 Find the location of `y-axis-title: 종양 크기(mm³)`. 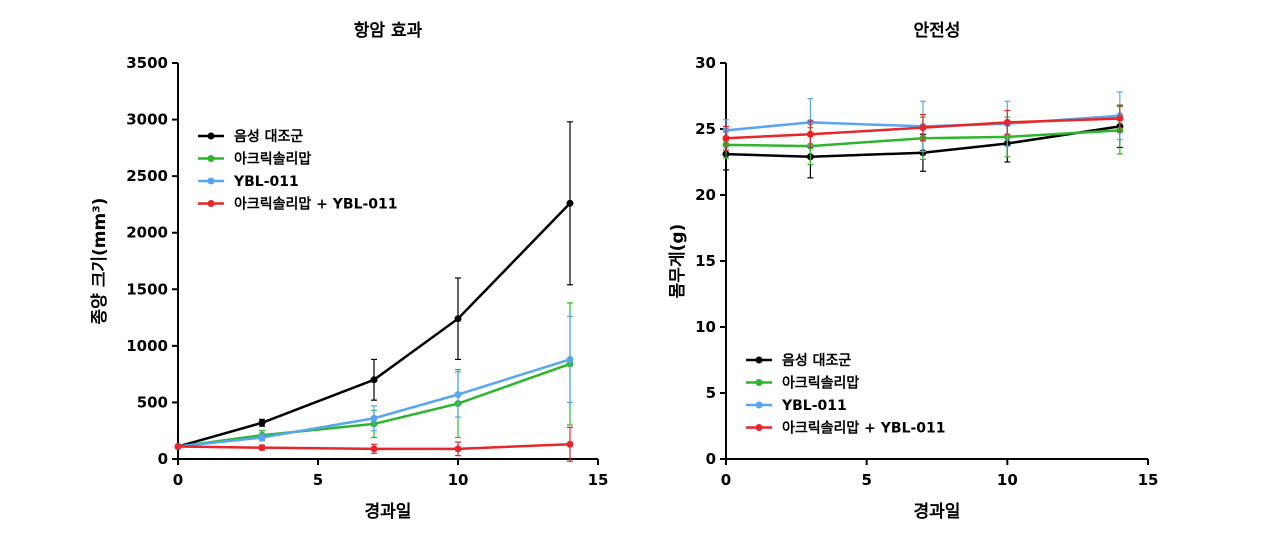

y-axis-title: 종양 크기(mm³) is located at coordinates (100, 261).